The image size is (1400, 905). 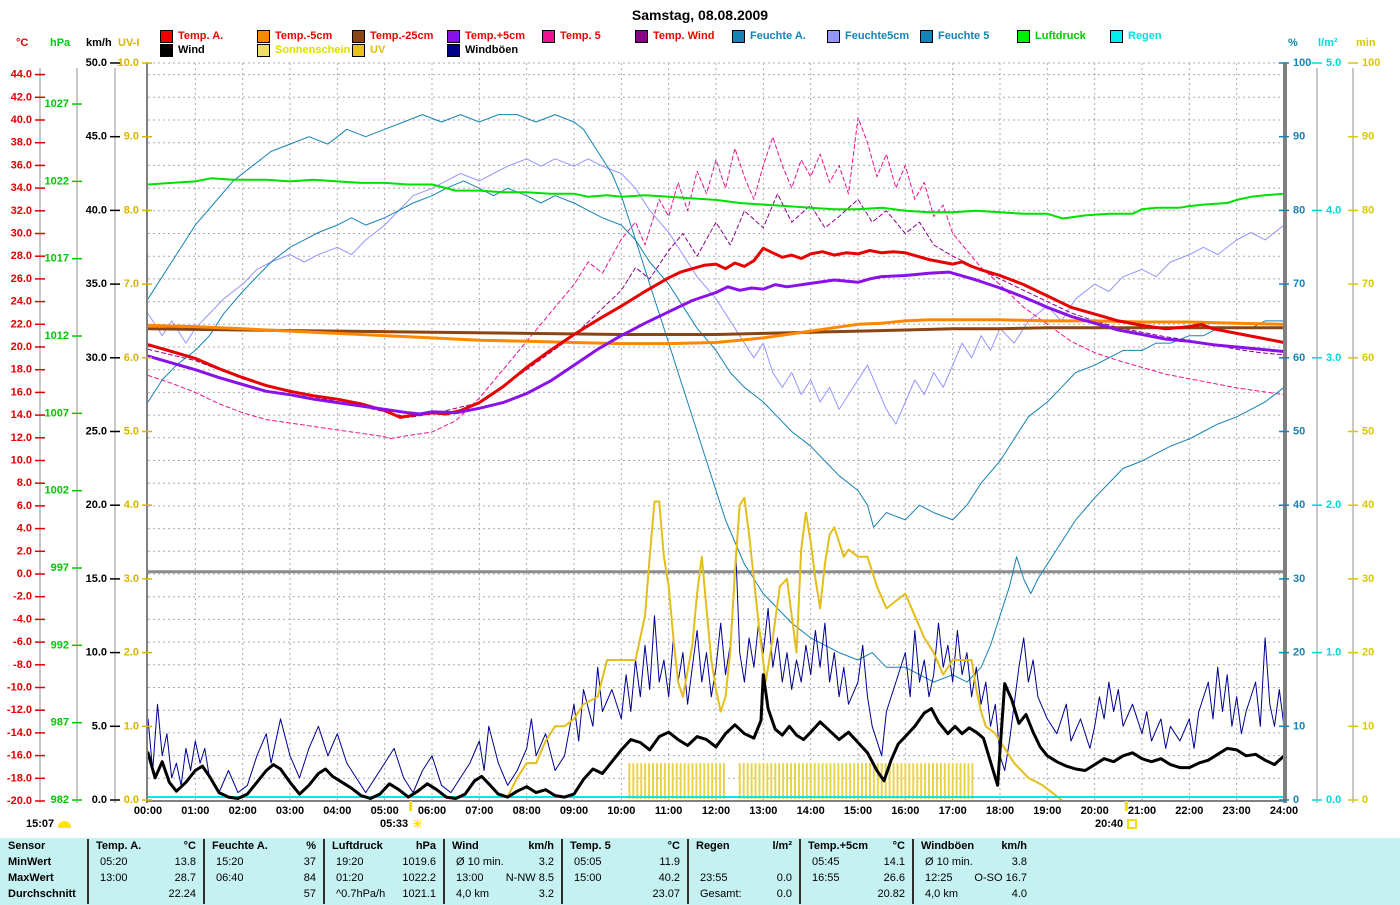 I want to click on table-group-temp-5: Temp. 5 °C 05:05 11.9 15:00 40.2 23.07, so click(x=625, y=871).